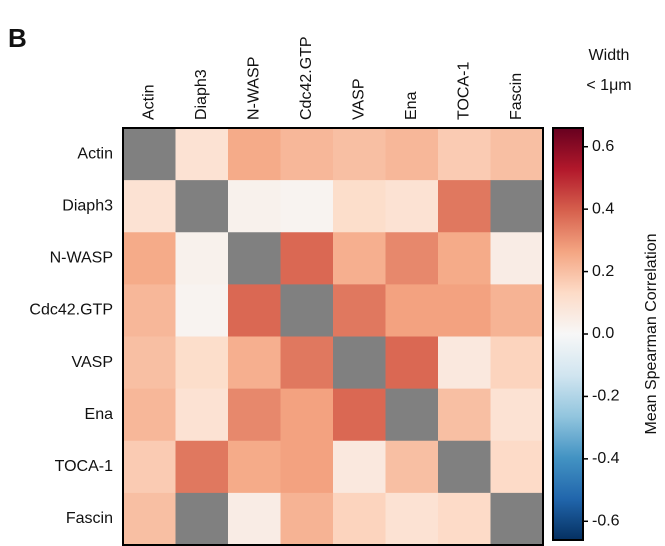 This screenshot has width=665, height=546. Describe the element at coordinates (358, 100) in the screenshot. I see `x-tick-label: VASP` at that location.